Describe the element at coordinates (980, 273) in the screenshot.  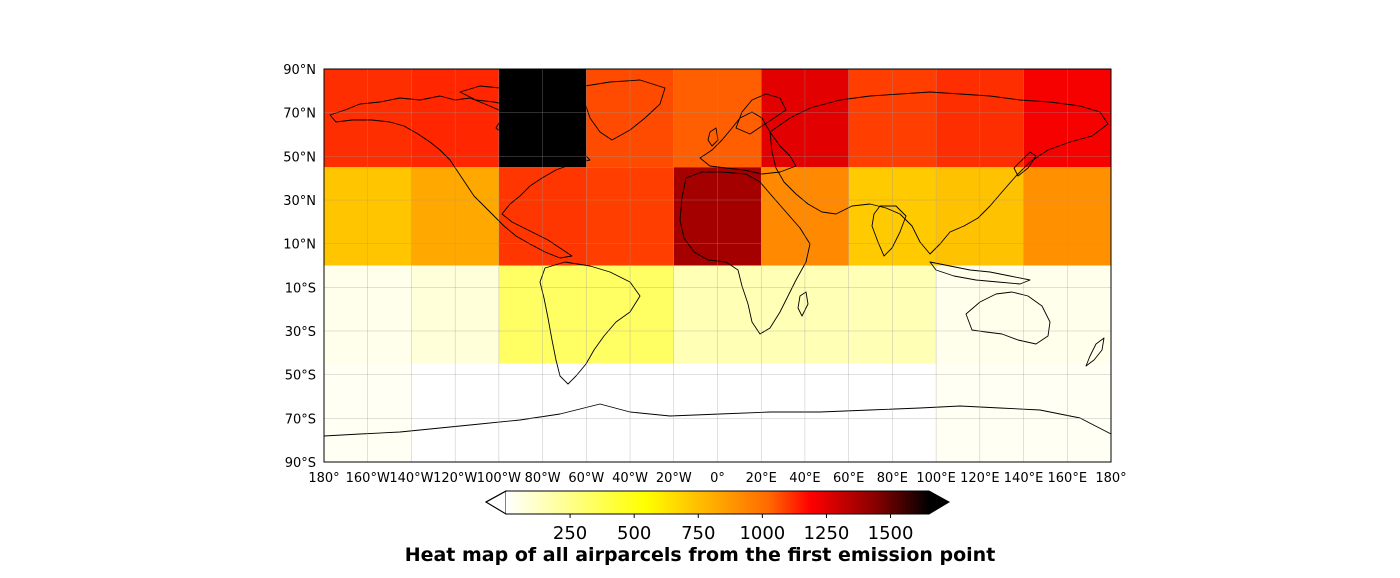
I see `coastline-indonesia` at that location.